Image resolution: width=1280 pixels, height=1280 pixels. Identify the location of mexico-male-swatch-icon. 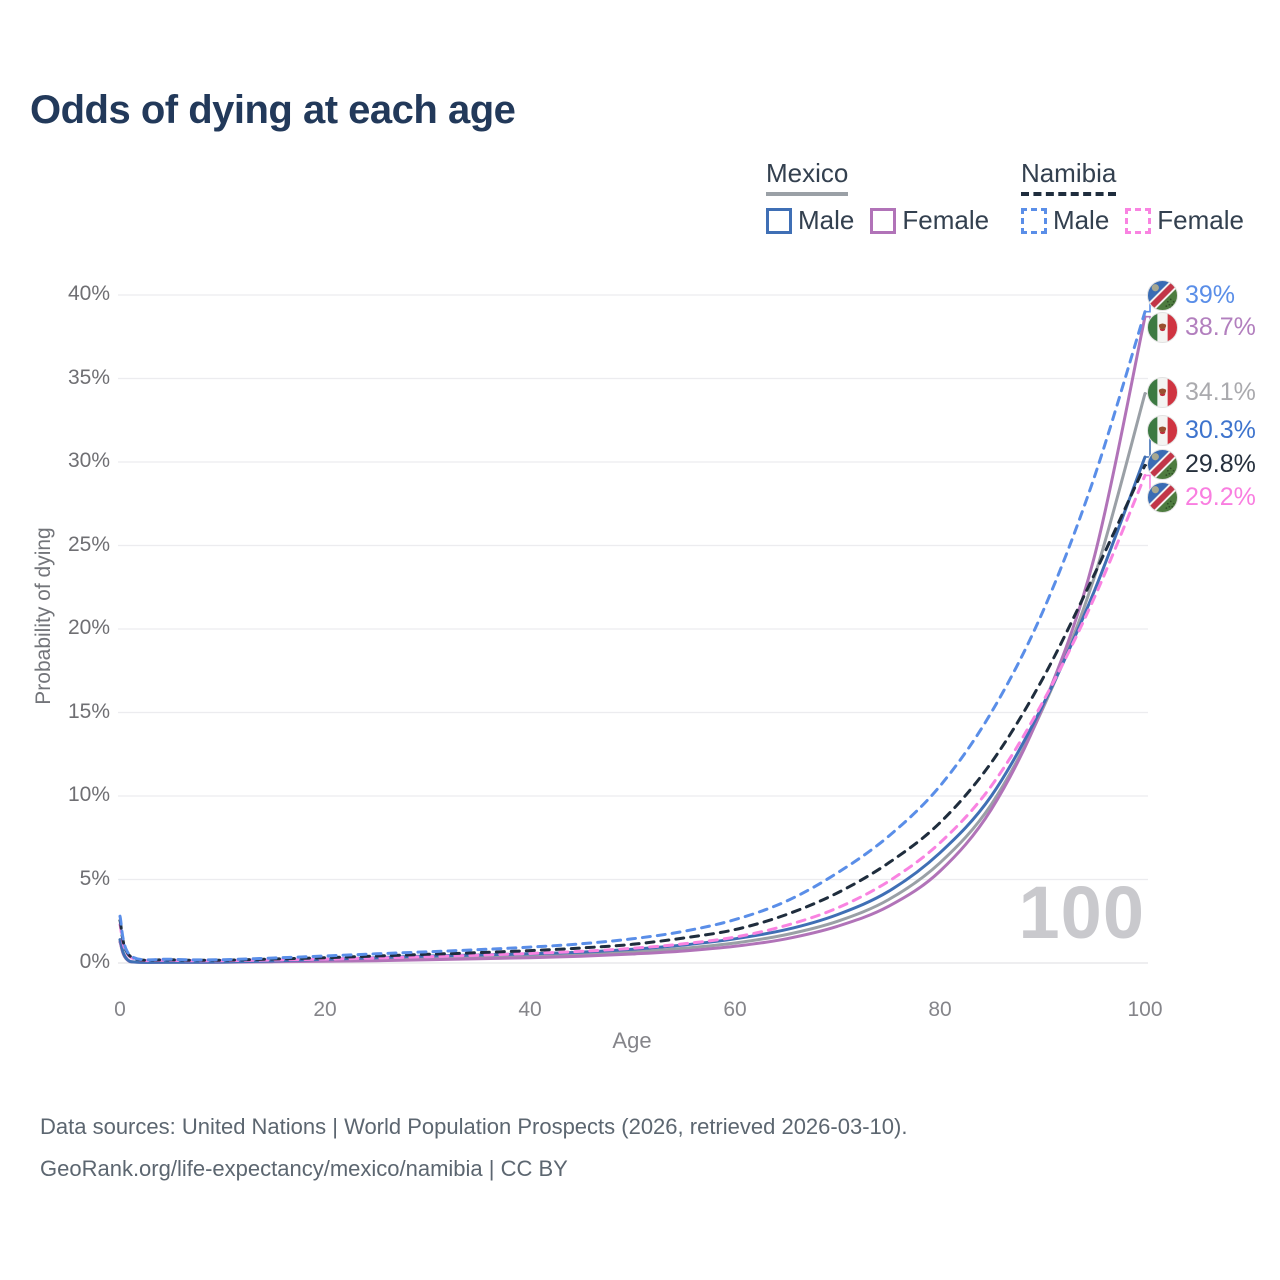
(779, 220).